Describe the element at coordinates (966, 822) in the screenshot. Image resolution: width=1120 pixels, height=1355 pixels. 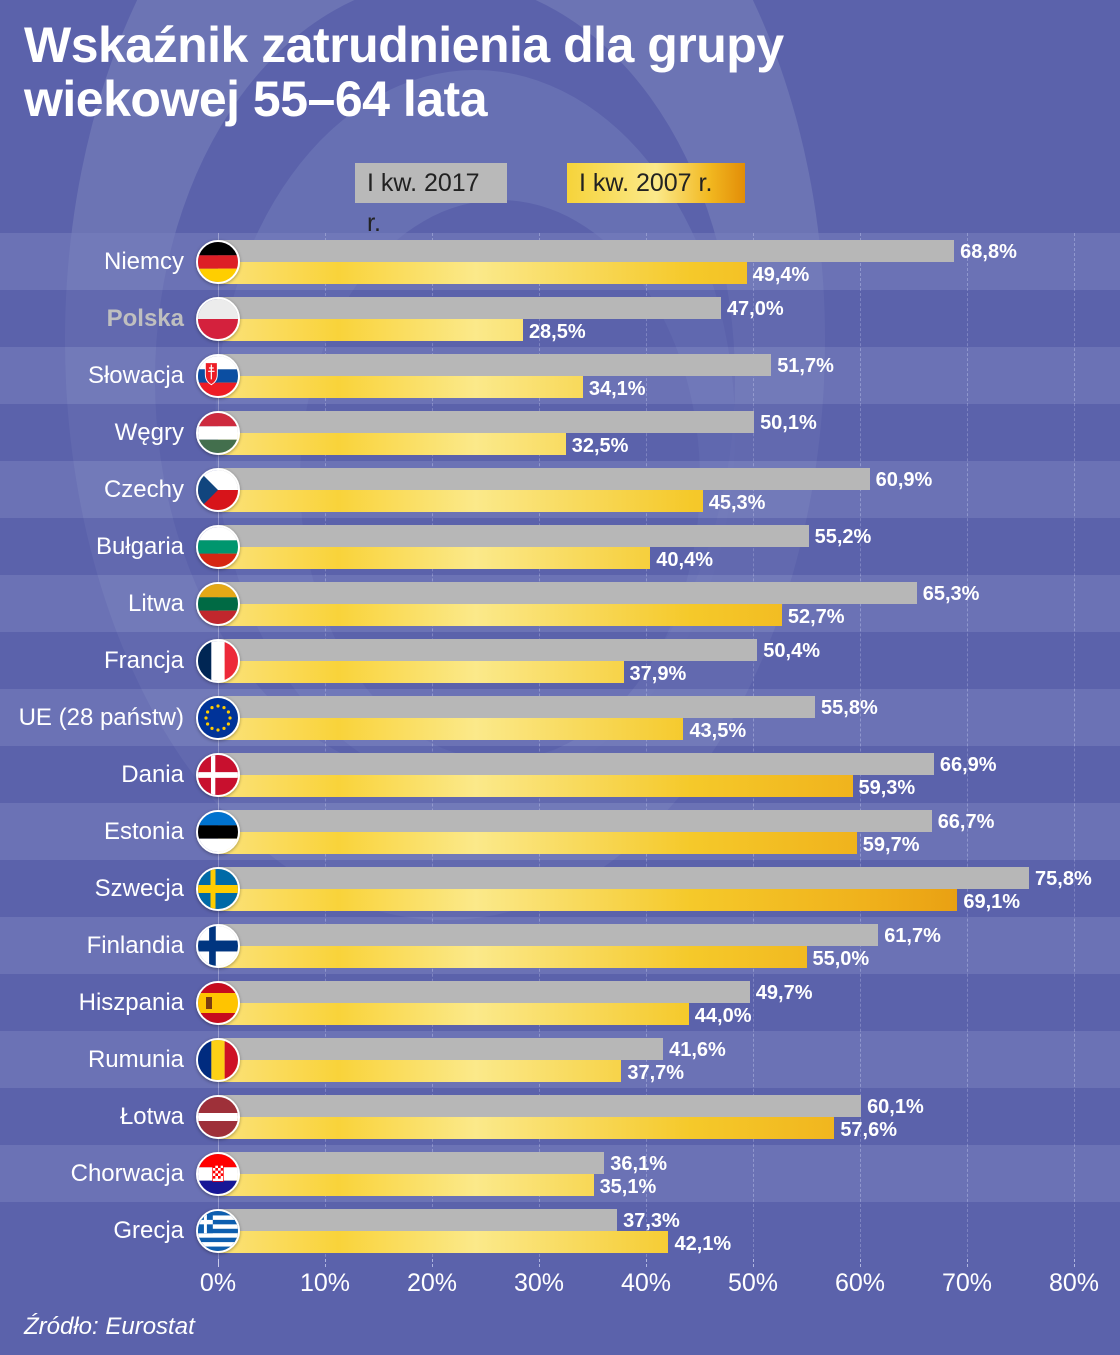
I see `value-label-2017: 66,7%` at that location.